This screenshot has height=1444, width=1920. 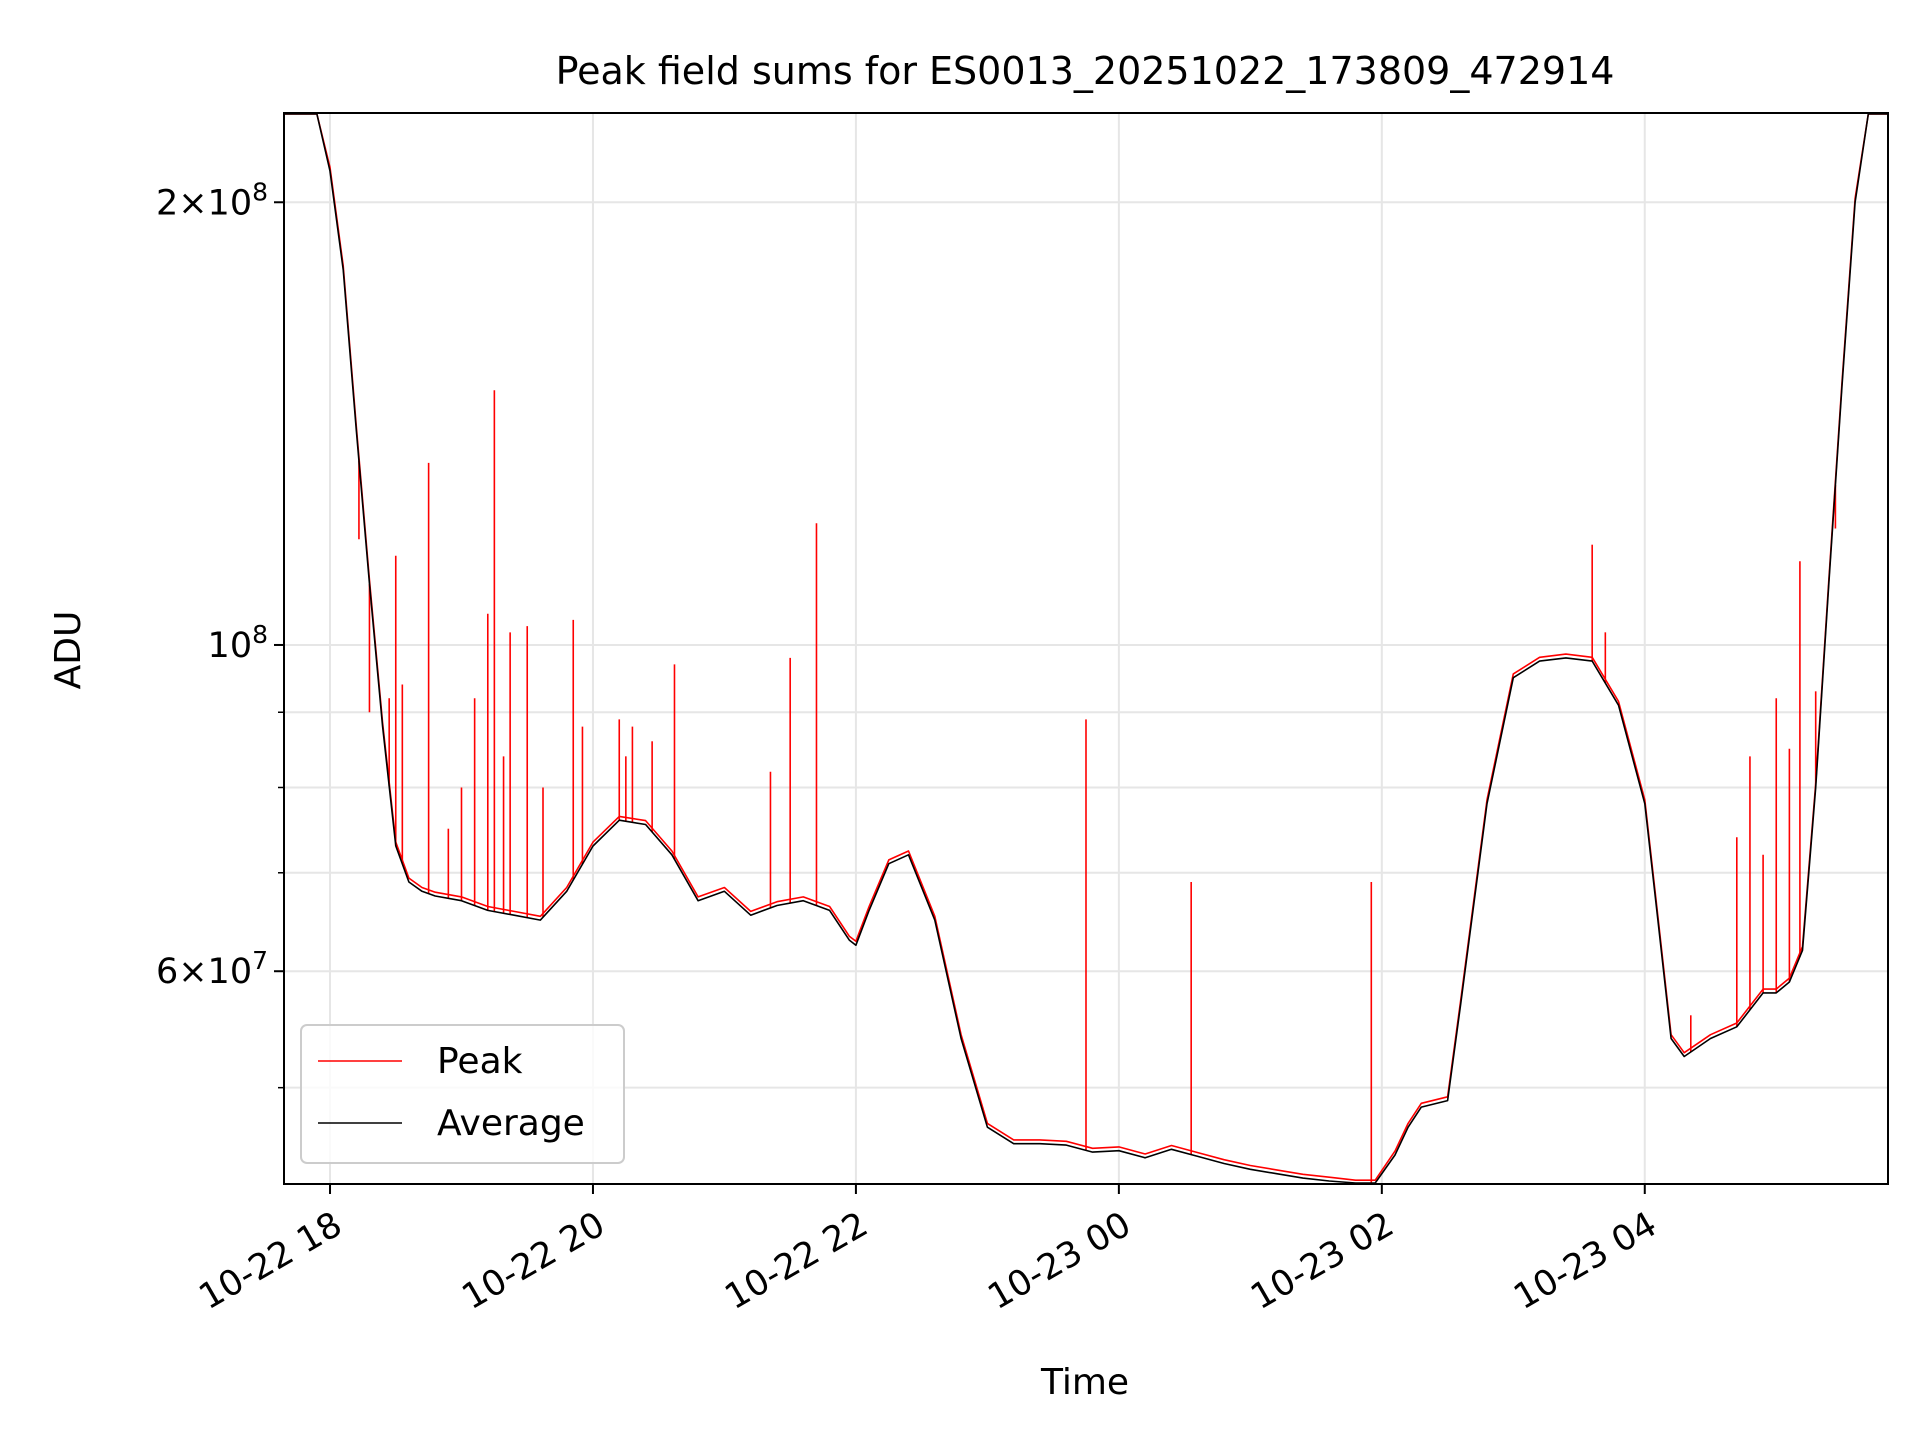 What do you see at coordinates (797, 1261) in the screenshot?
I see `x-tick-label: 10-22 22` at bounding box center [797, 1261].